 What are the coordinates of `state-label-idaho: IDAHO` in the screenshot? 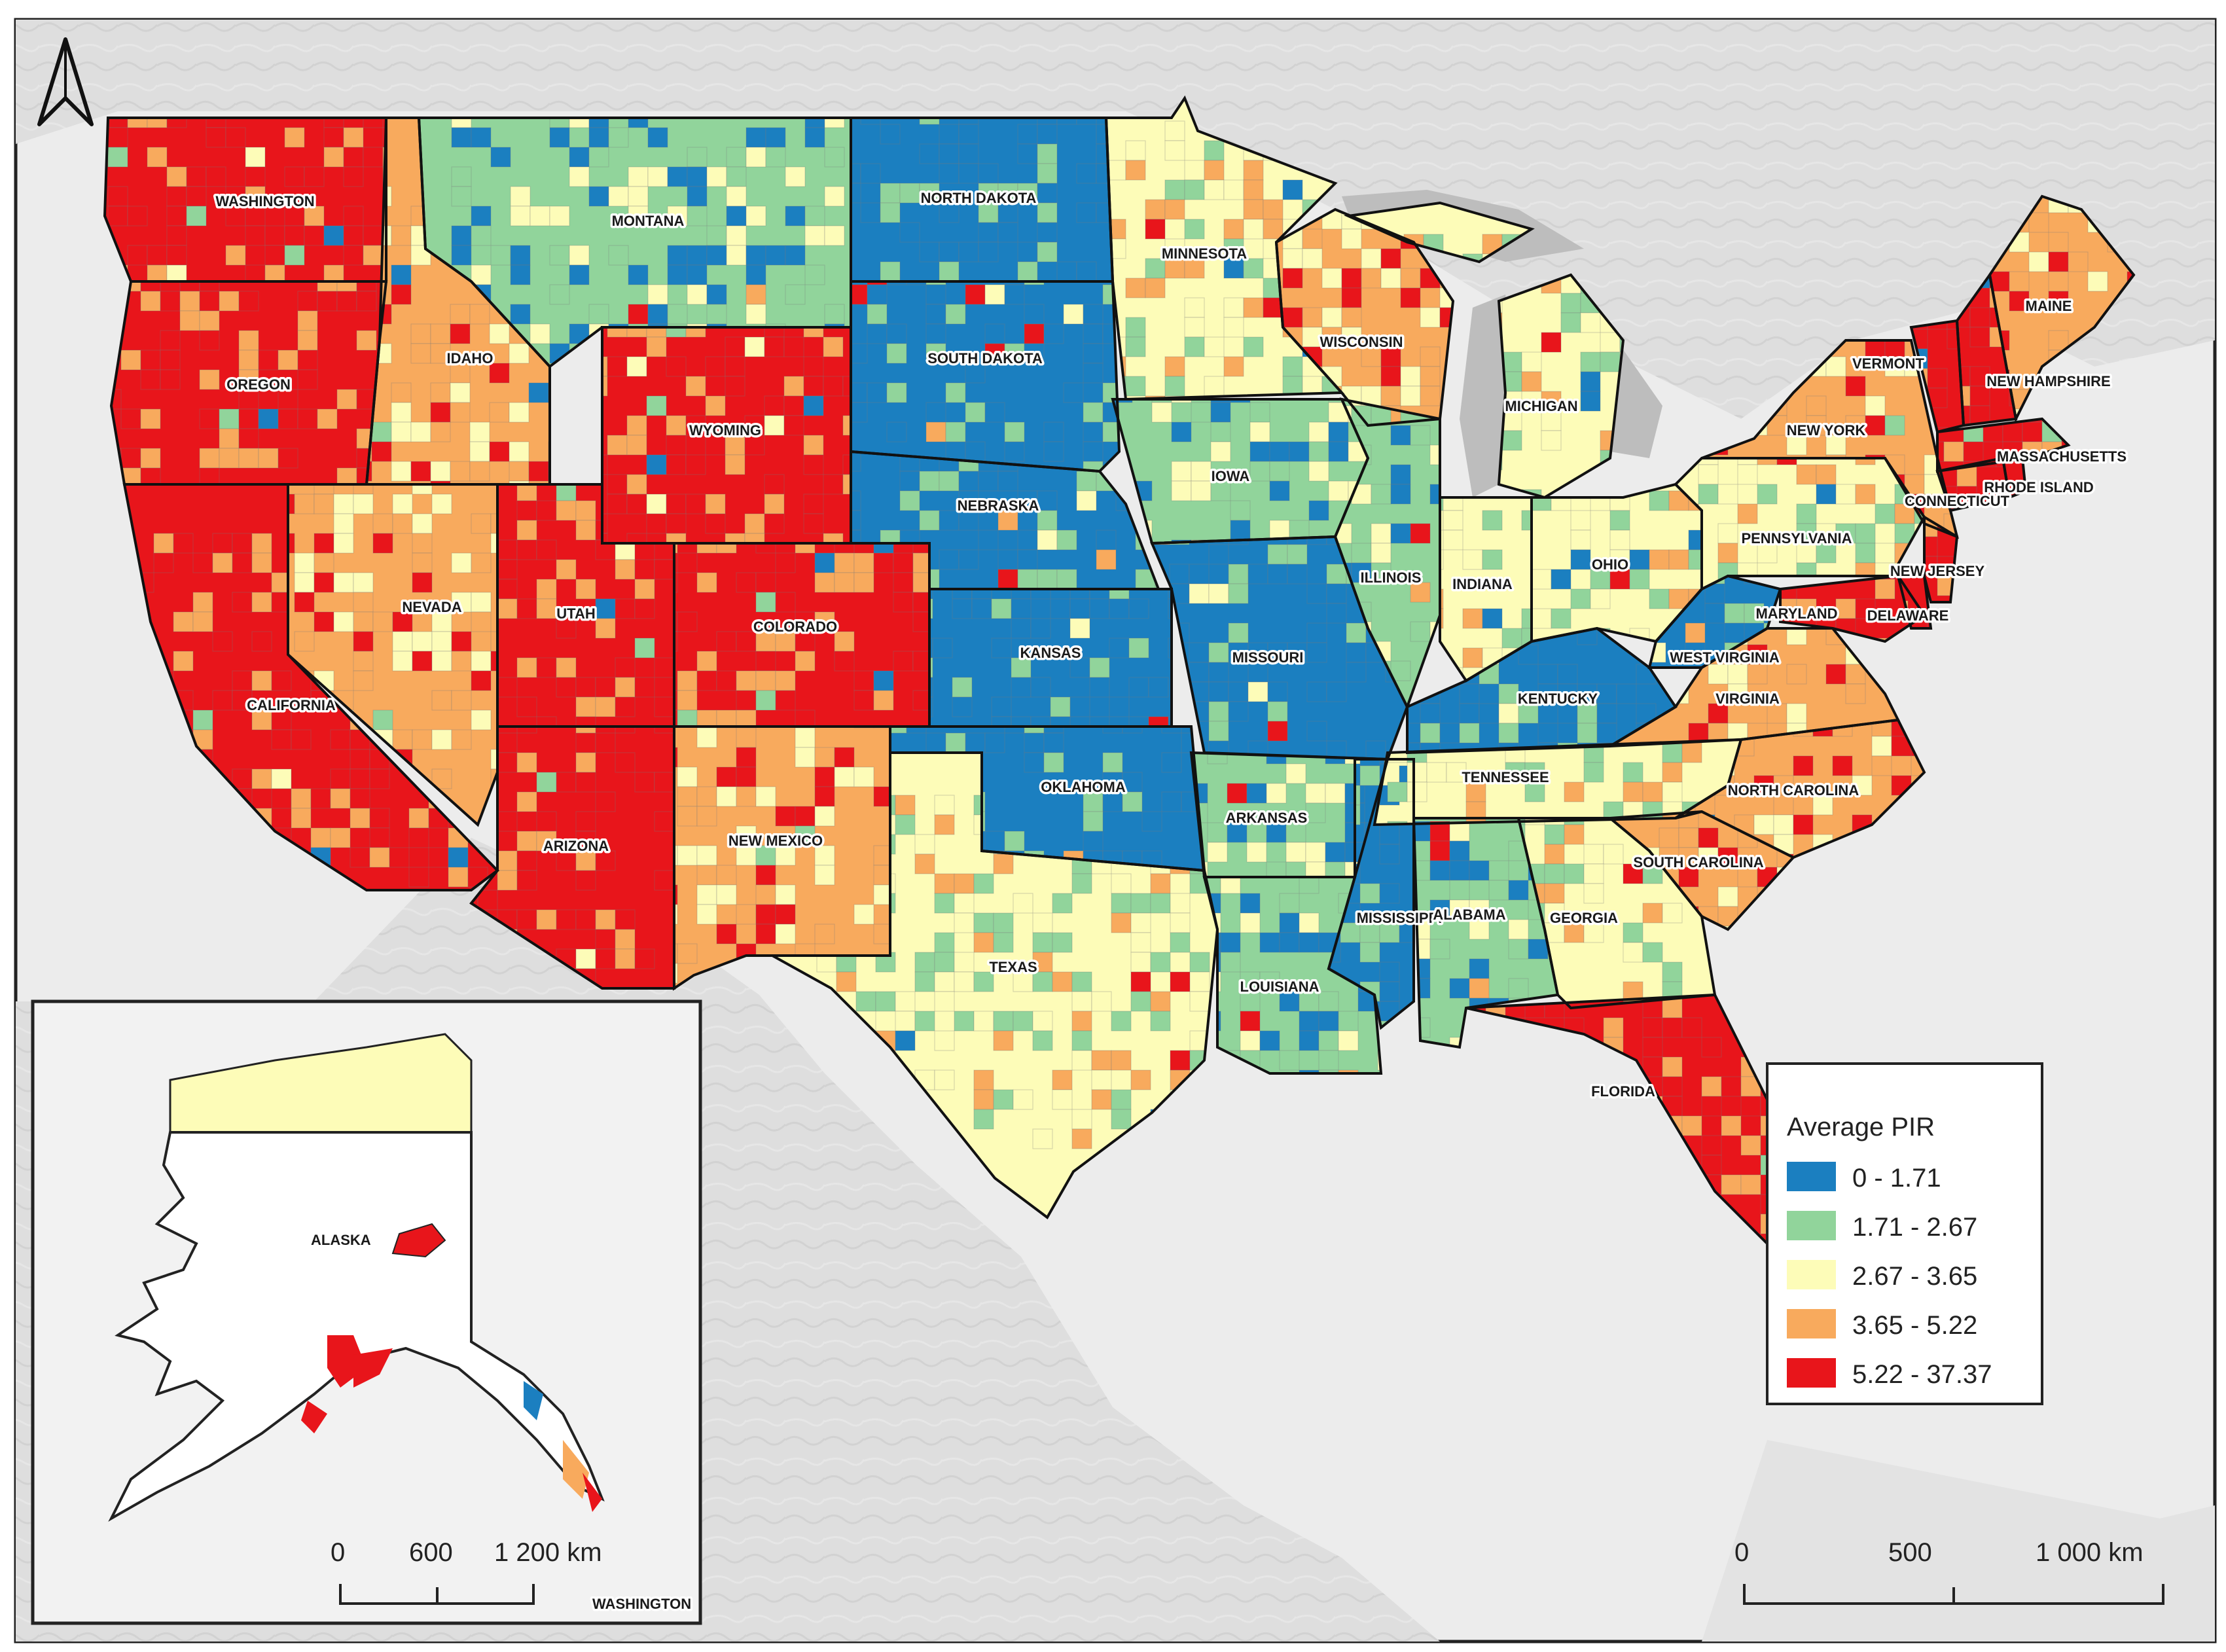 It's located at (470, 358).